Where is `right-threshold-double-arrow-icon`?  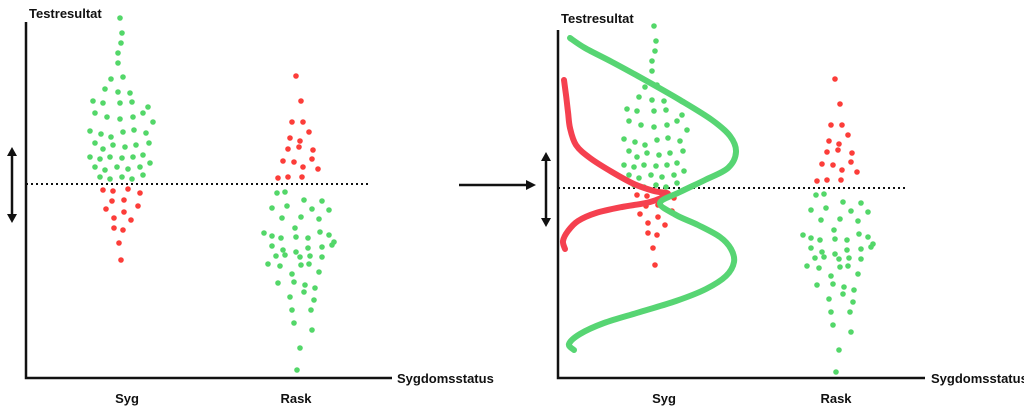 right-threshold-double-arrow-icon is located at coordinates (546, 189).